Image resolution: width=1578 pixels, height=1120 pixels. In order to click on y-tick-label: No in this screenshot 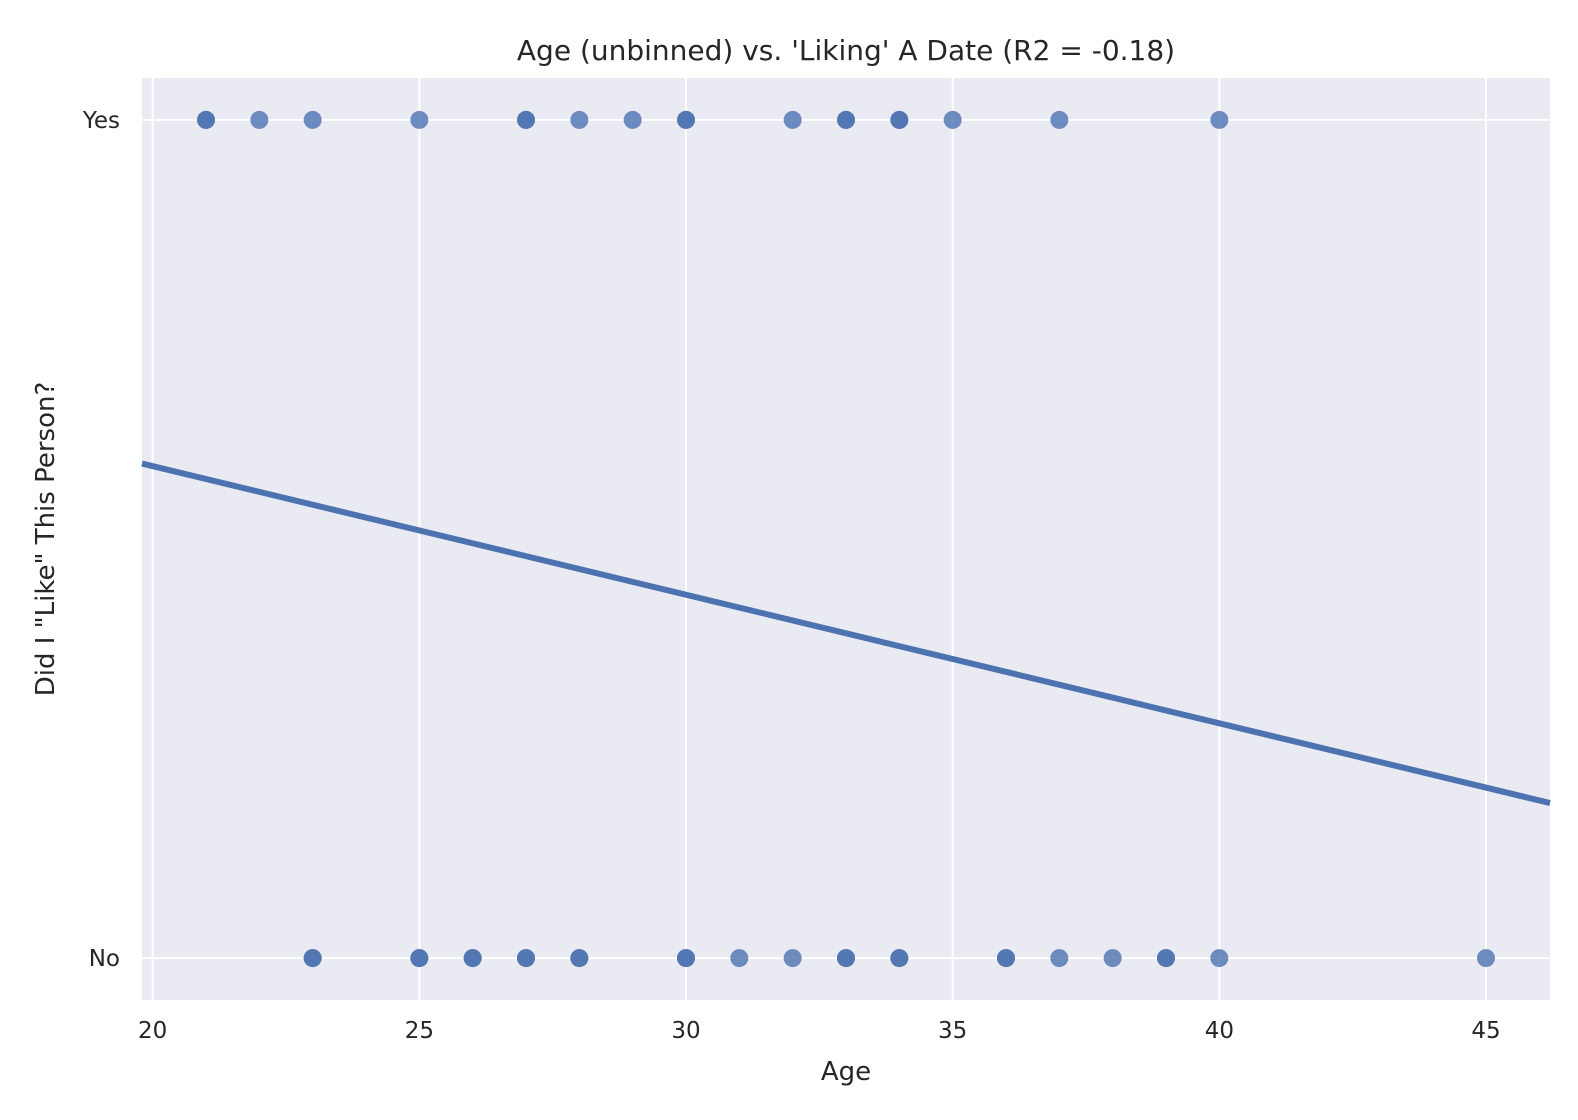, I will do `click(104, 959)`.